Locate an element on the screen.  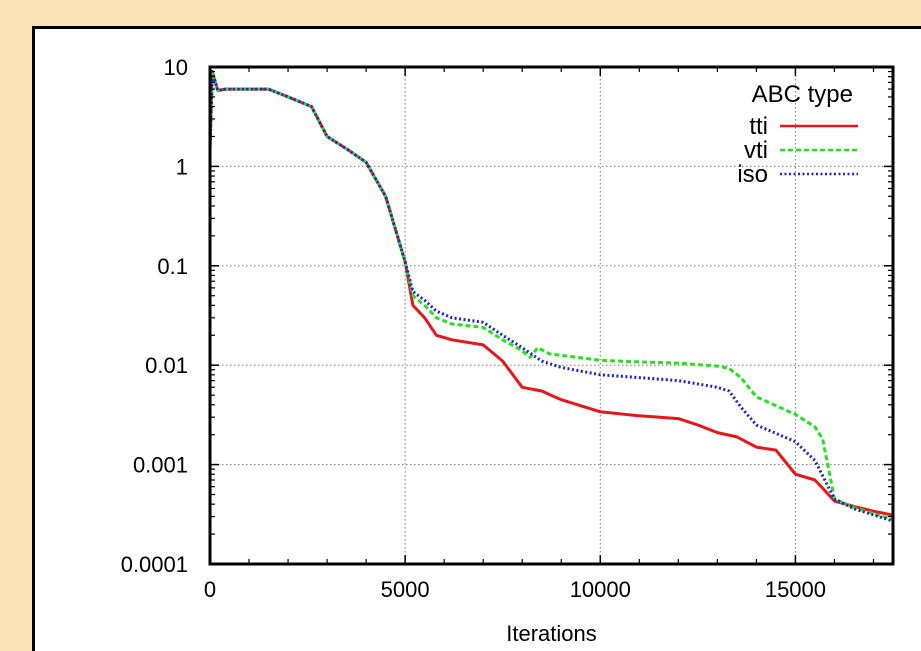
y-tick-label: 0.01 is located at coordinates (166, 365).